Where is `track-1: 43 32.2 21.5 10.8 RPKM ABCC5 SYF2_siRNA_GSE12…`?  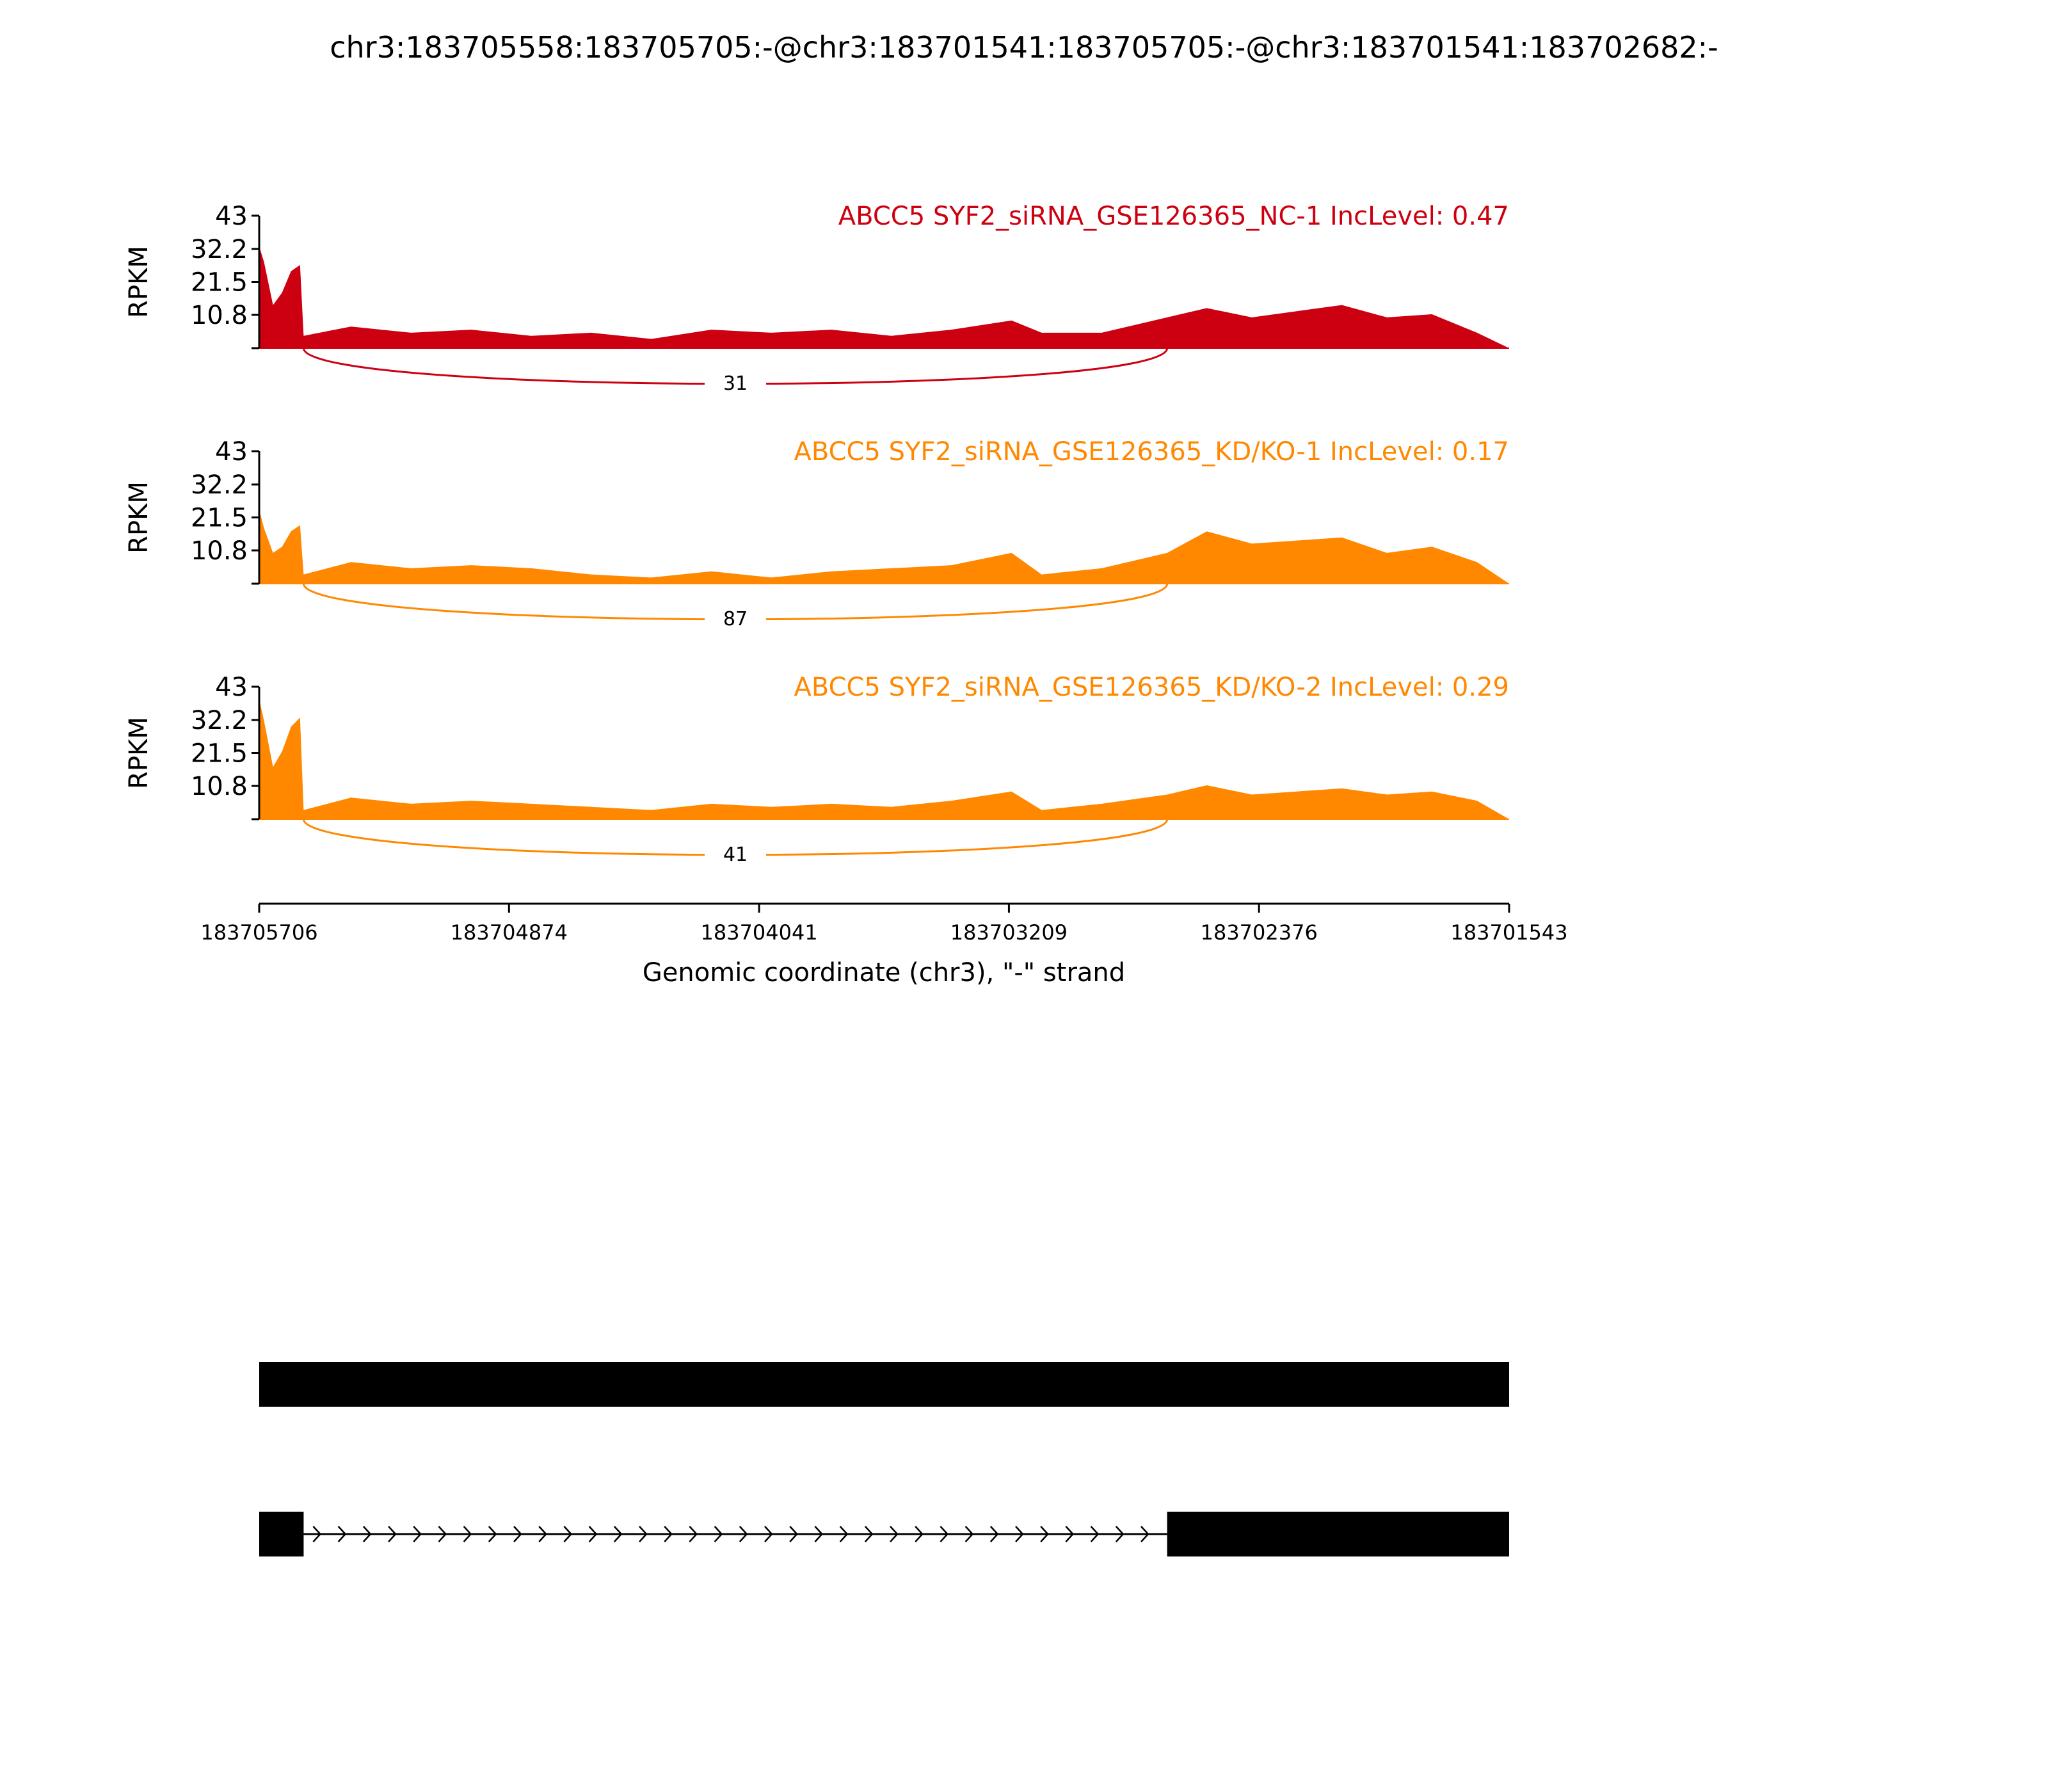 track-1: 43 32.2 21.5 10.8 RPKM ABCC5 SYF2_siRNA_GSE12… is located at coordinates (816, 299).